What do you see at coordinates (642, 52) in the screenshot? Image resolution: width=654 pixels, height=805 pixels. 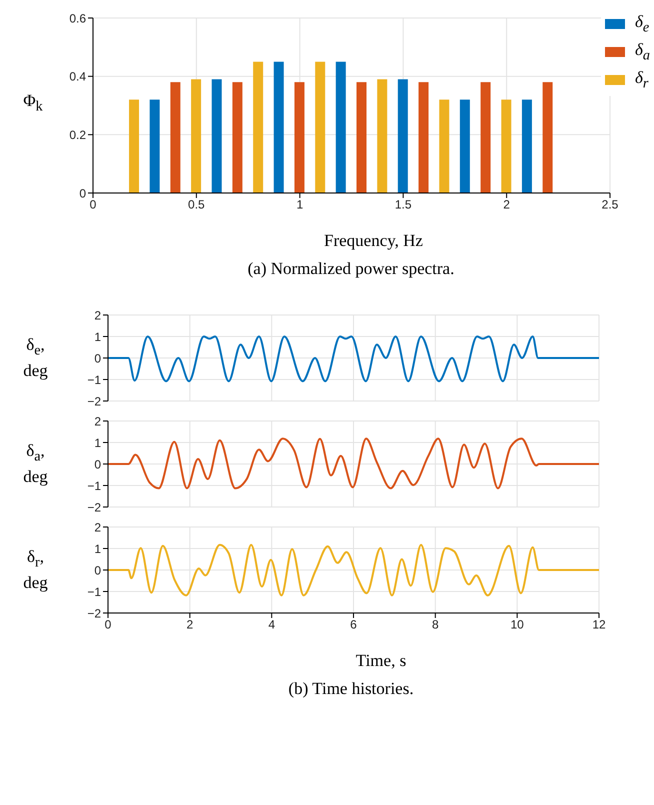 I see `legend-label: δ$_{a}$` at bounding box center [642, 52].